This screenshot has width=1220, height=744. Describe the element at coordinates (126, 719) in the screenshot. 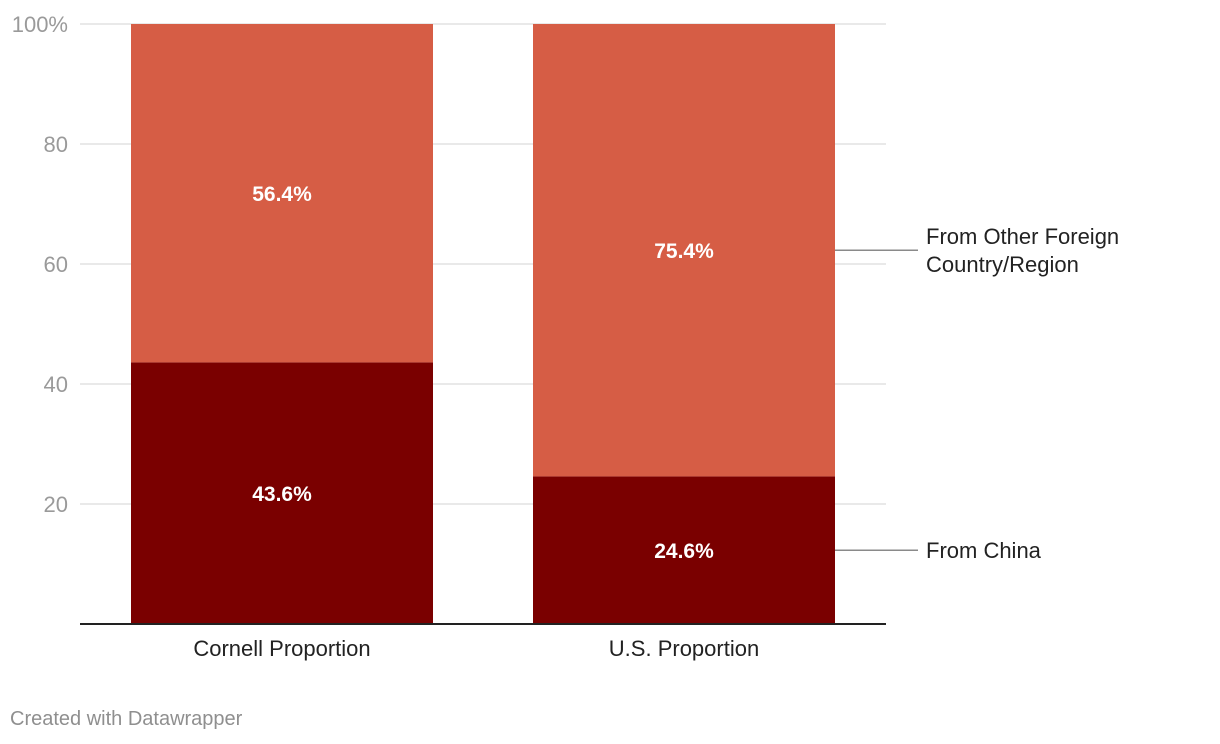

I see `datawrapper-credit: Created with Datawrapper` at that location.